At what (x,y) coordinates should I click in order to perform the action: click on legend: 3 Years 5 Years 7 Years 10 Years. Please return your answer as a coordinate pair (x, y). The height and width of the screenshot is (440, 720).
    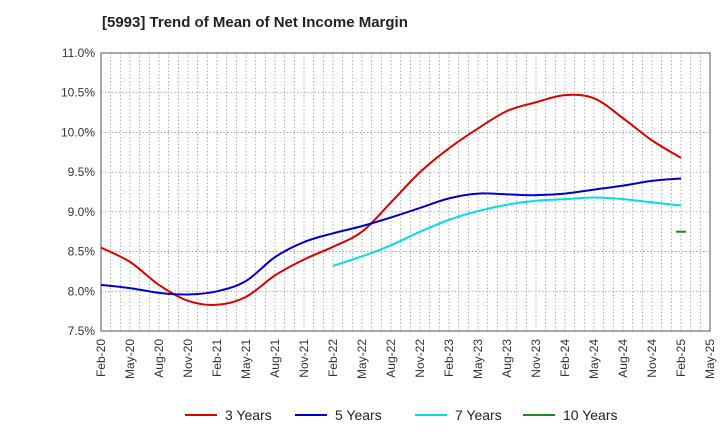
    Looking at the image, I should click on (401, 415).